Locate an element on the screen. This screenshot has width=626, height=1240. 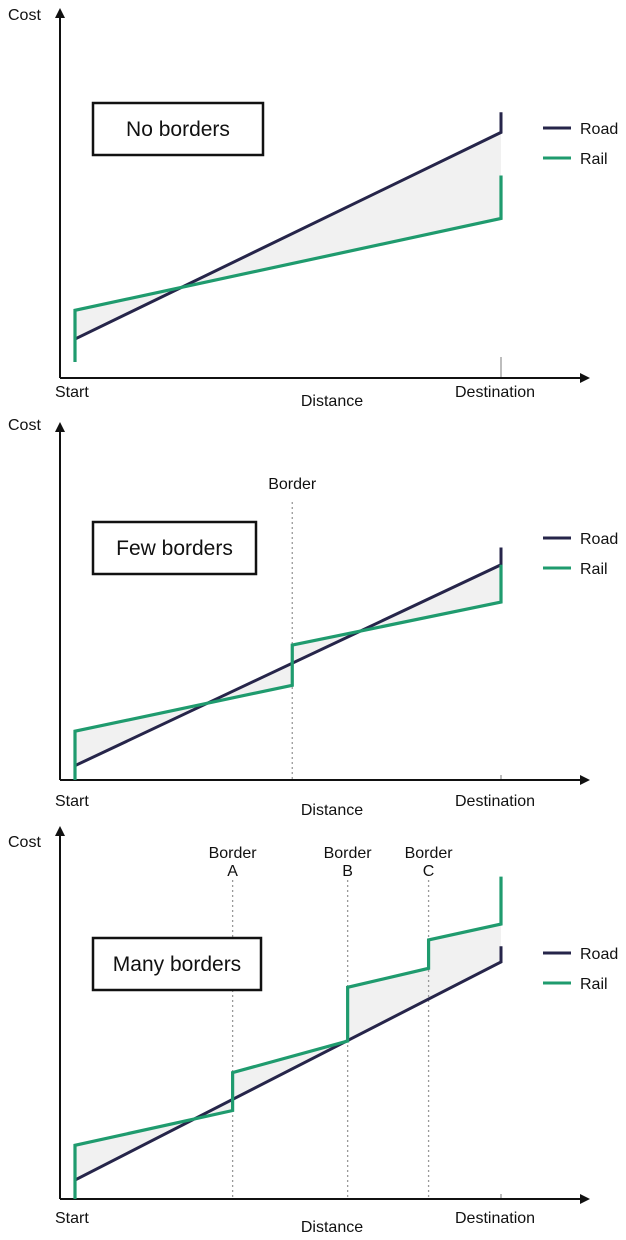
border-label: B is located at coordinates (347, 871).